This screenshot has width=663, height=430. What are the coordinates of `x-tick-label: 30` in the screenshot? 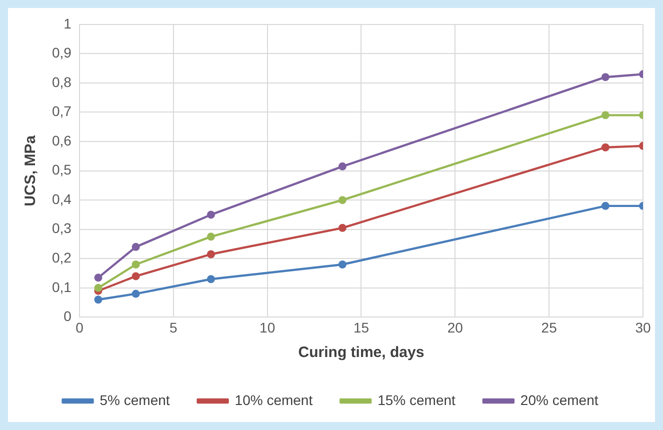 It's located at (643, 327).